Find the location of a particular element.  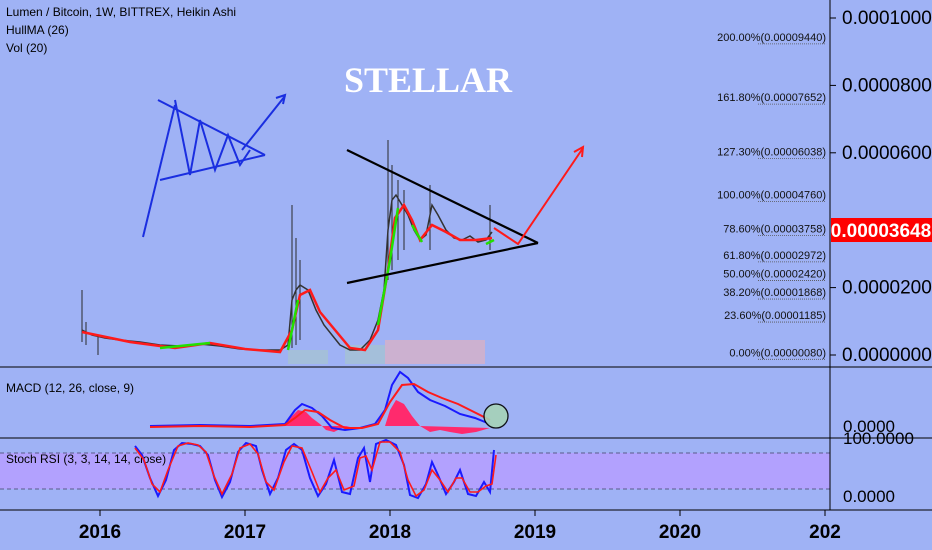

current-price-badge is located at coordinates (881, 230).